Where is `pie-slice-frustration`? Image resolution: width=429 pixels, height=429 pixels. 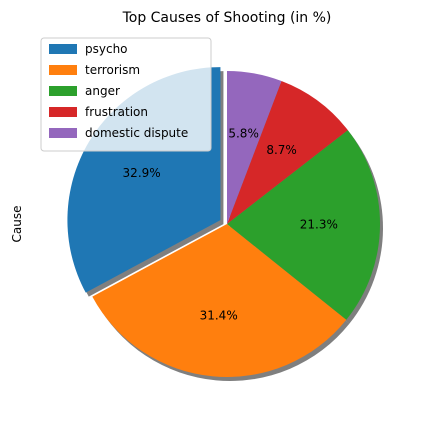 pie-slice-frustration is located at coordinates (287, 152).